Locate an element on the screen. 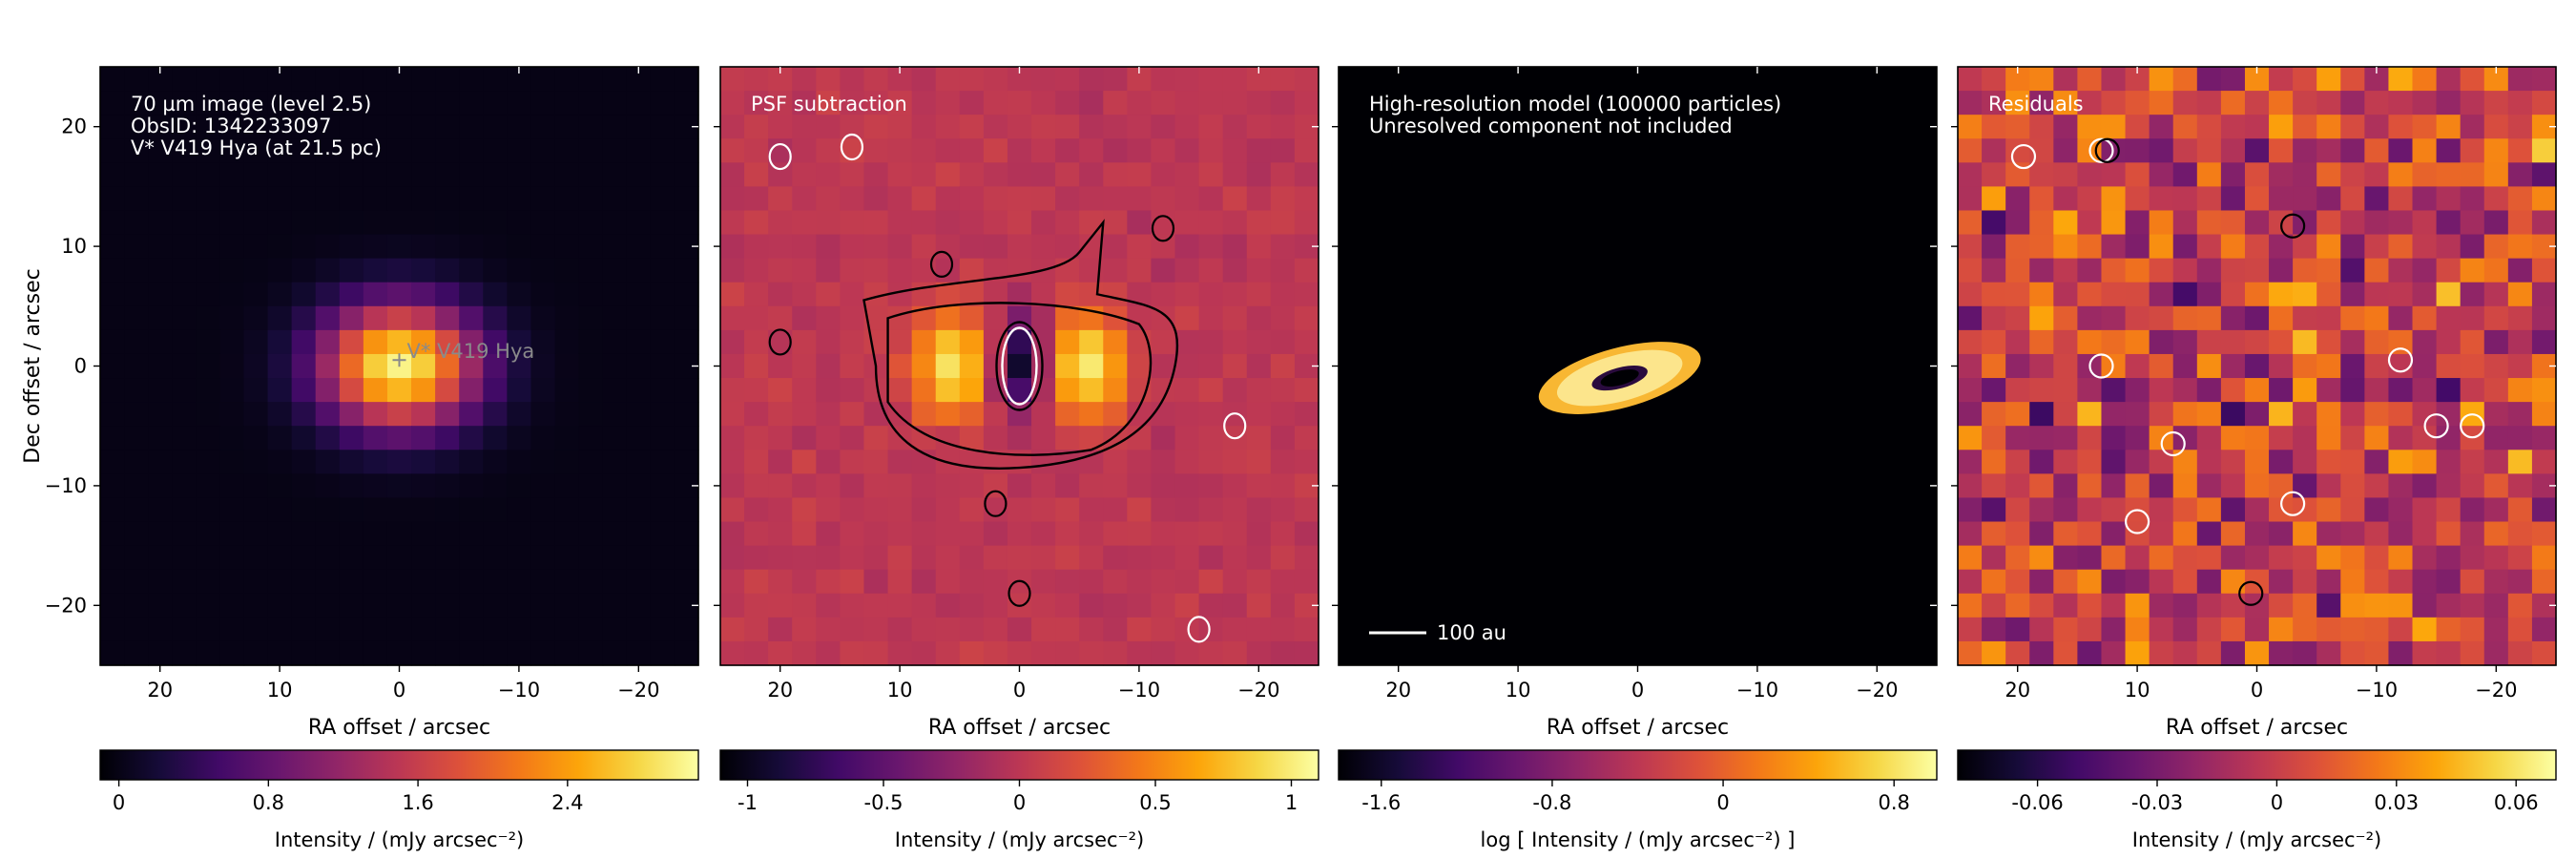  x-tick-label: −20 is located at coordinates (1877, 690).